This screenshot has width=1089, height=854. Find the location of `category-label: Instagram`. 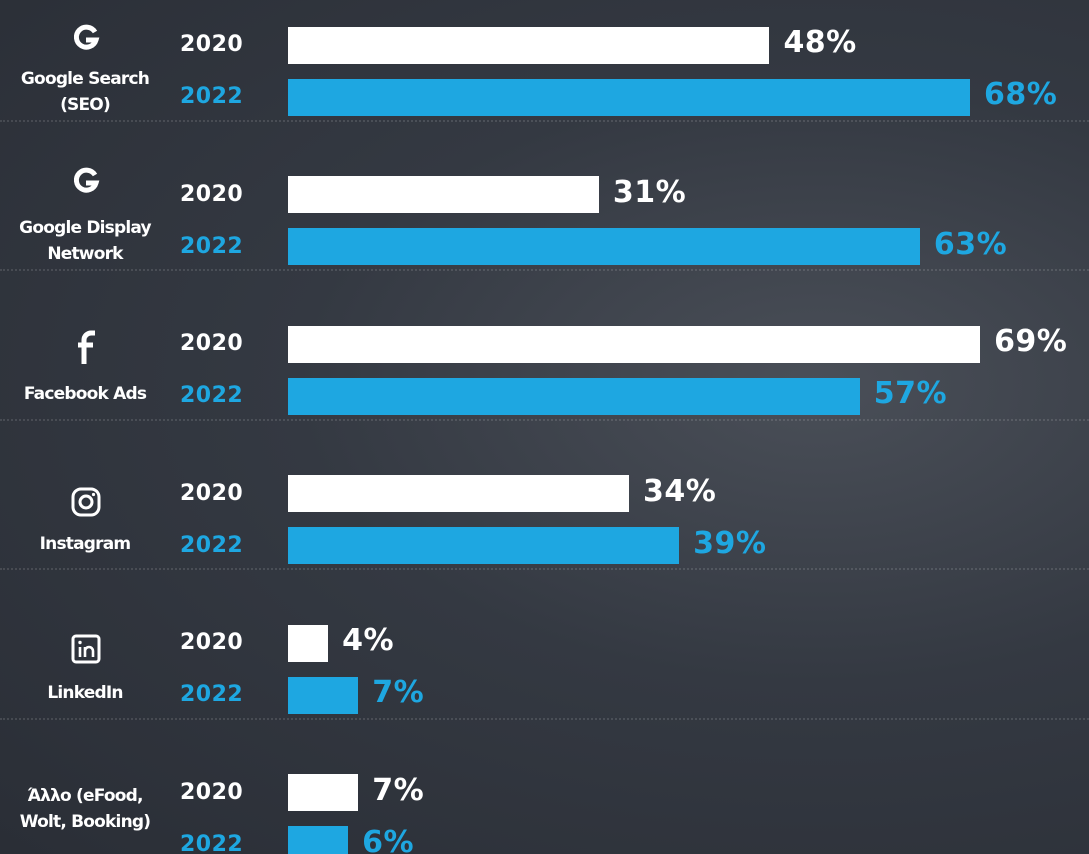

category-label: Instagram is located at coordinates (85, 544).